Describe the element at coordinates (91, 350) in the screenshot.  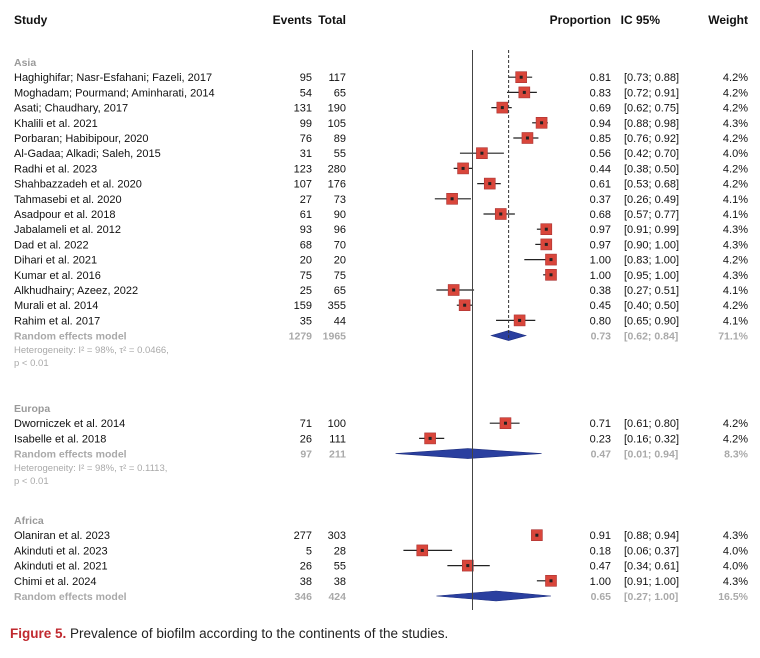
I see `heterogeneity-text: Heterogeneity: I² = 98%, τ² = 0.0466,` at that location.